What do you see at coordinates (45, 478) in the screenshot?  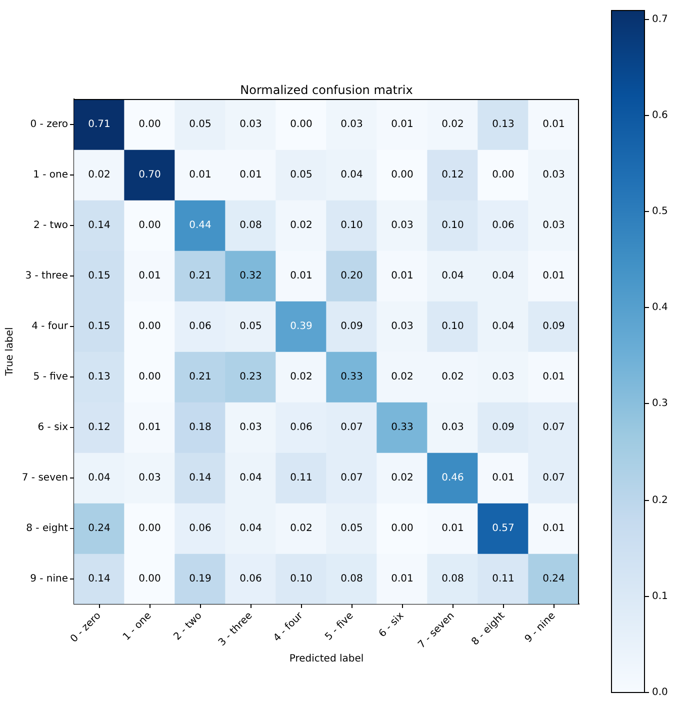 I see `y-tick-label: 7 - seven` at bounding box center [45, 478].